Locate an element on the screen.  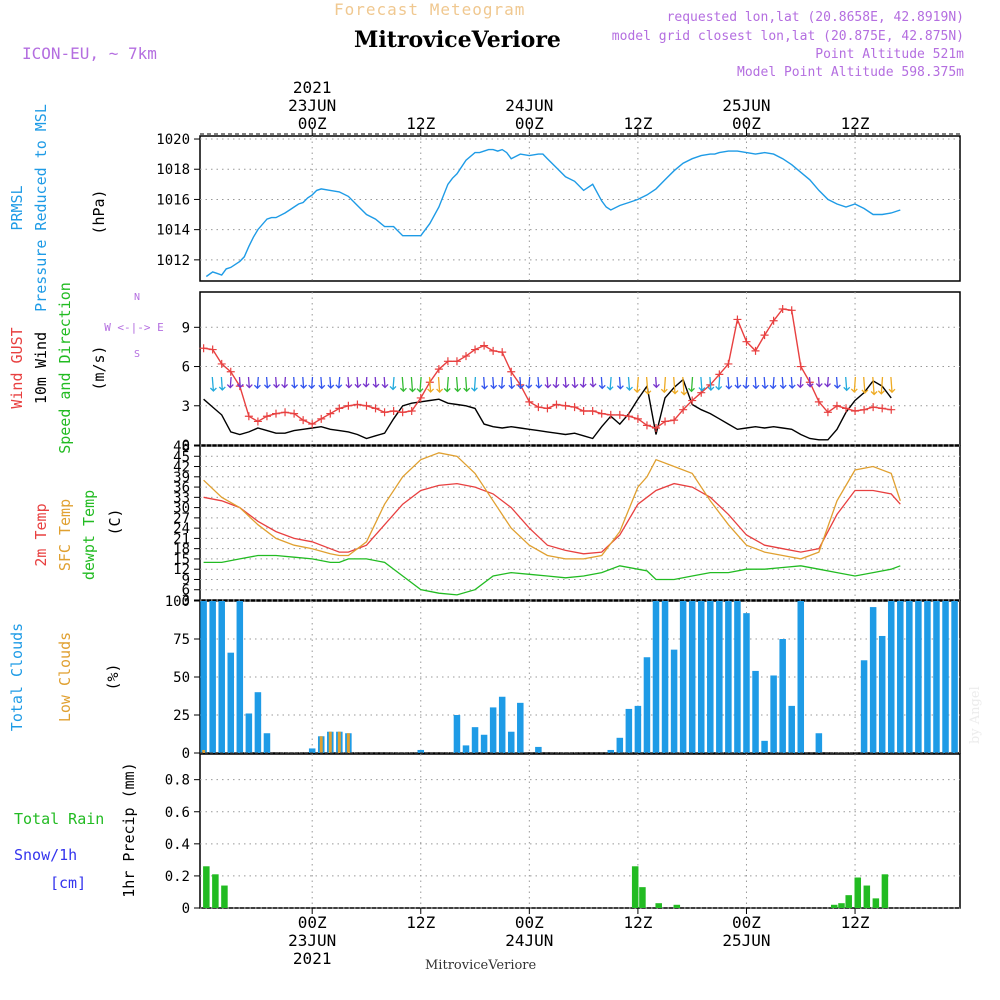
time-label-top: 00Z is located at coordinates (312, 123).